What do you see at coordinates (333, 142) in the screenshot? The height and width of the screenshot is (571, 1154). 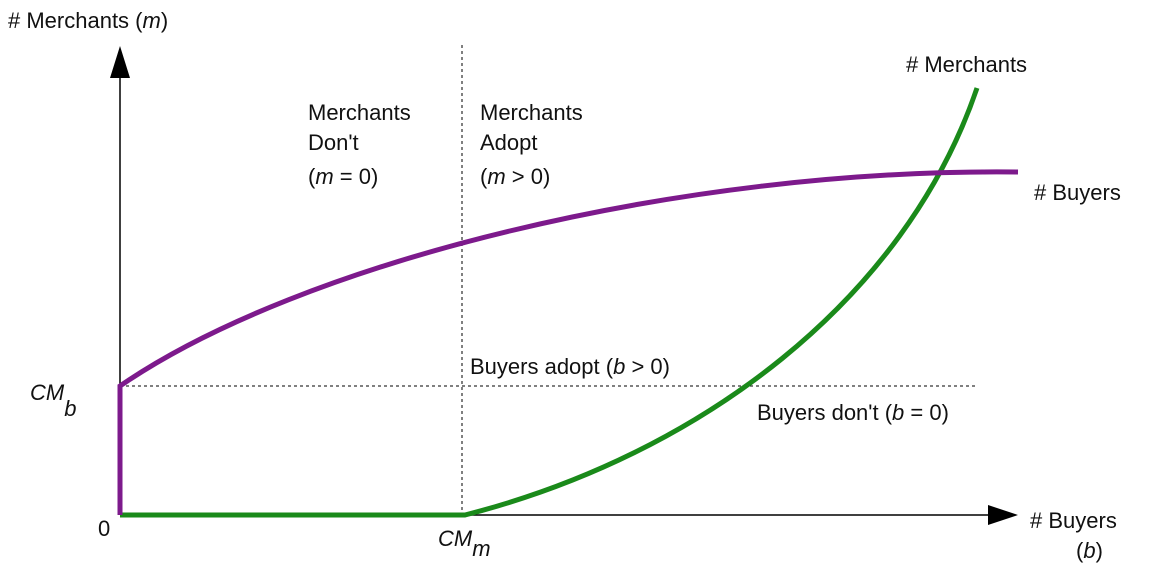 I see `merchants-dont-label: Don't` at bounding box center [333, 142].